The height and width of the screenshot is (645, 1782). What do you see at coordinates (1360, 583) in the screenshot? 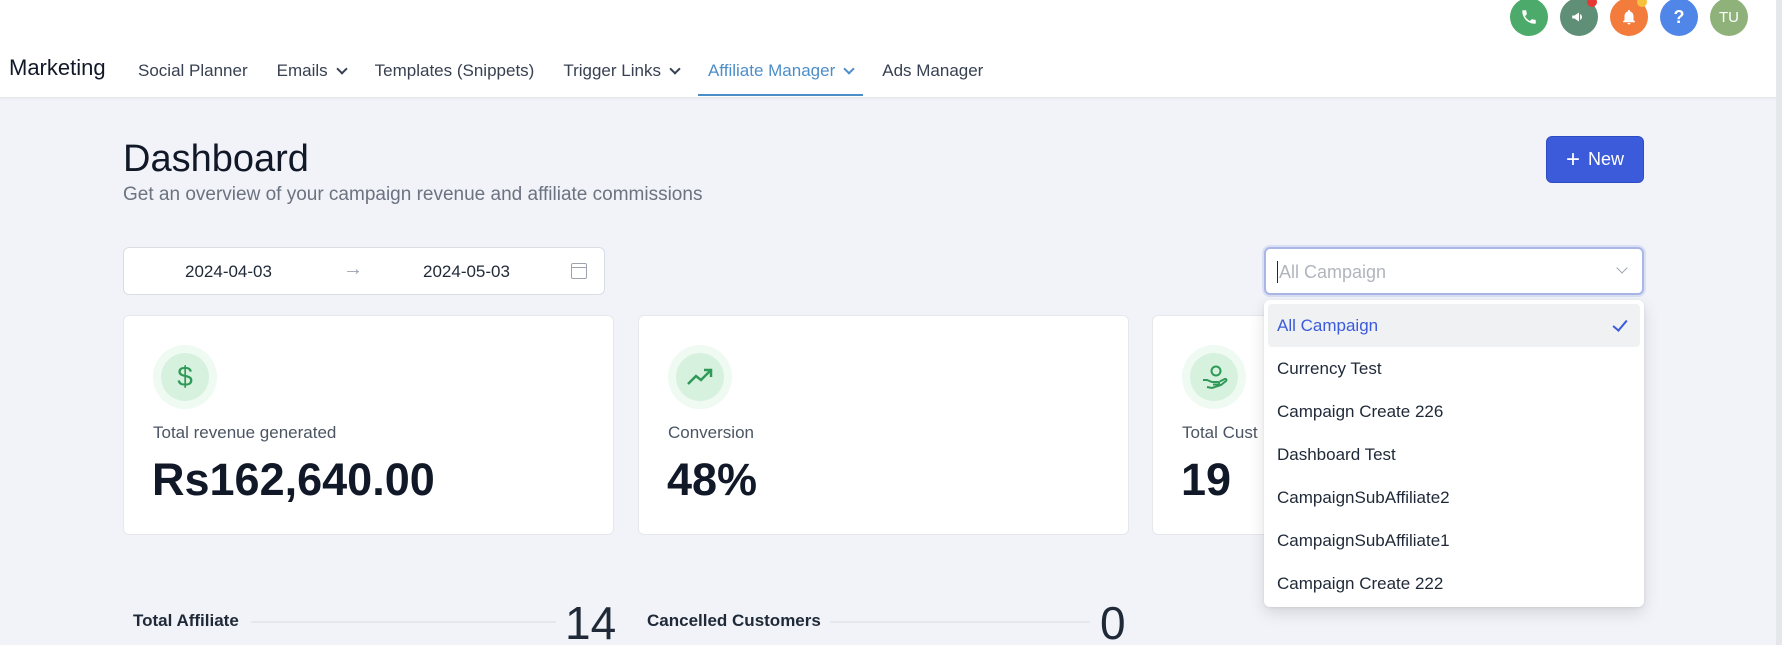
I see `campaign-option: Campaign Create 222` at bounding box center [1360, 583].